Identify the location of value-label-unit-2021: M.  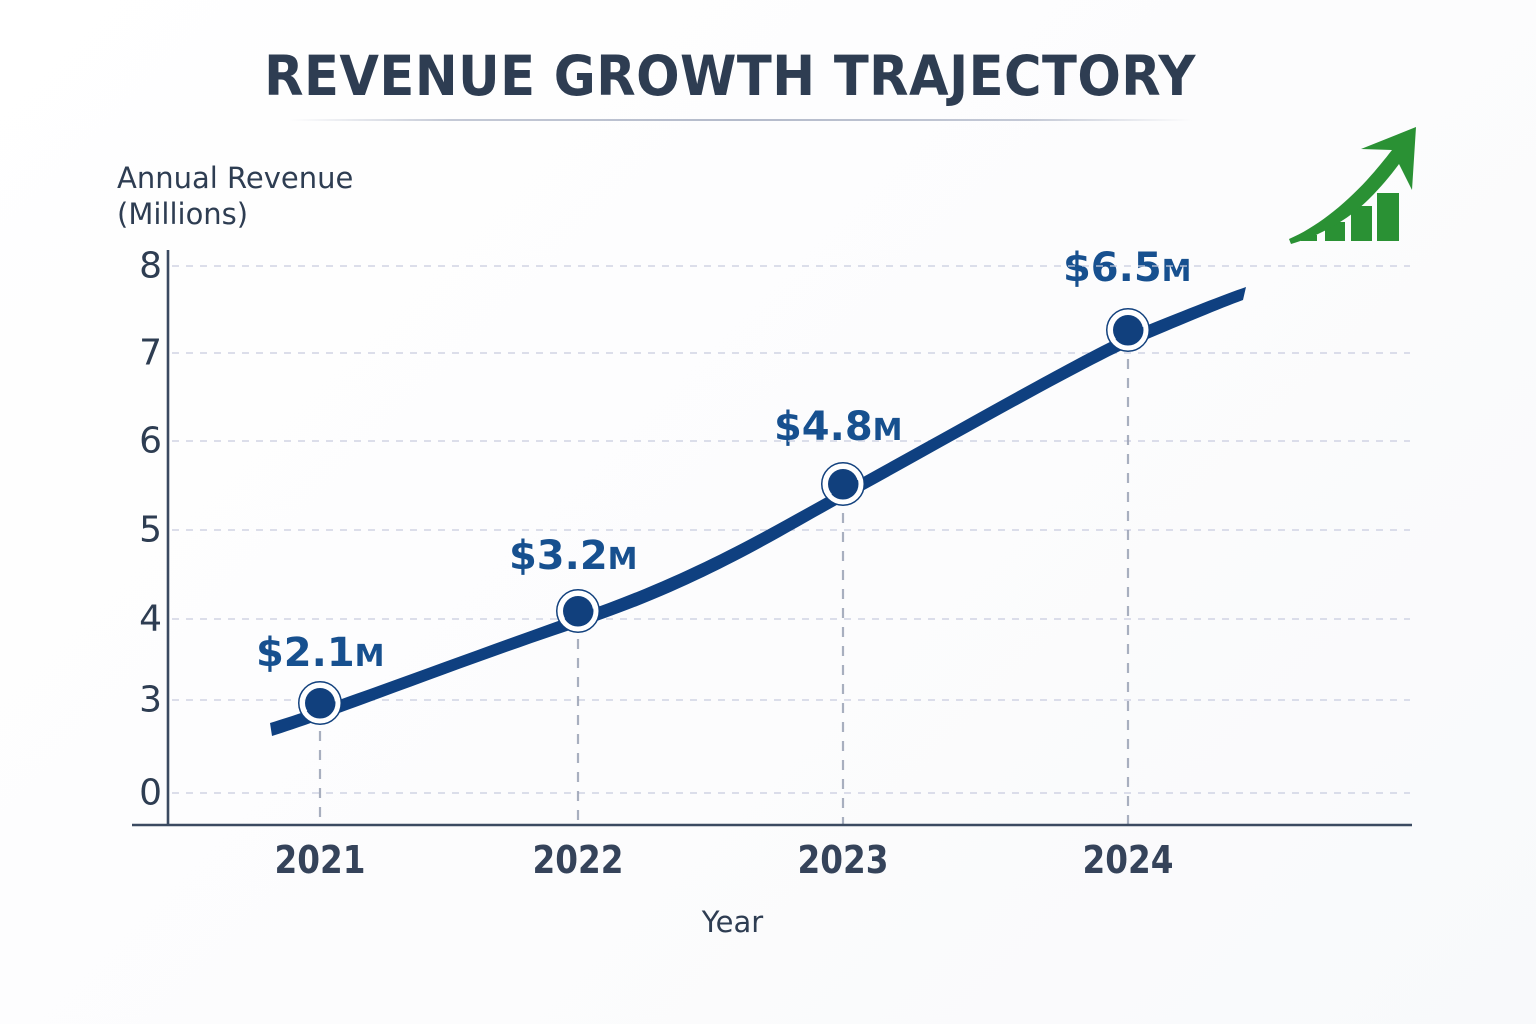
(369, 656).